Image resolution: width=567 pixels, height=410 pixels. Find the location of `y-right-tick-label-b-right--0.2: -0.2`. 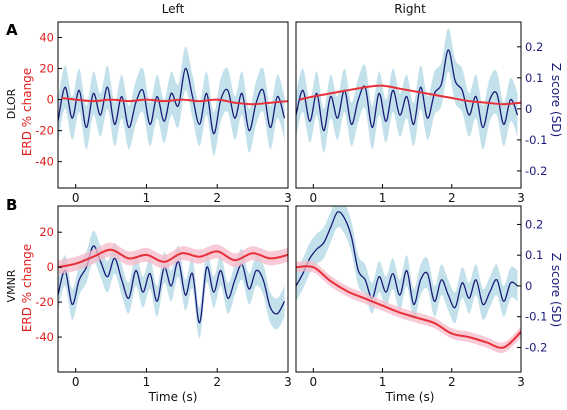

y-right-tick-label-b-right--0.2: -0.2 is located at coordinates (536, 347).